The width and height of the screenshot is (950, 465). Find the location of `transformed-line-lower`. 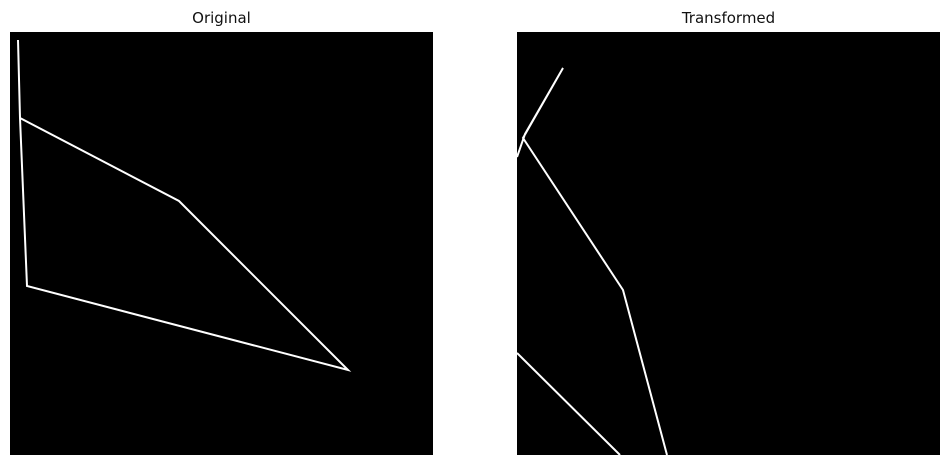

transformed-line-lower is located at coordinates (569, 403).